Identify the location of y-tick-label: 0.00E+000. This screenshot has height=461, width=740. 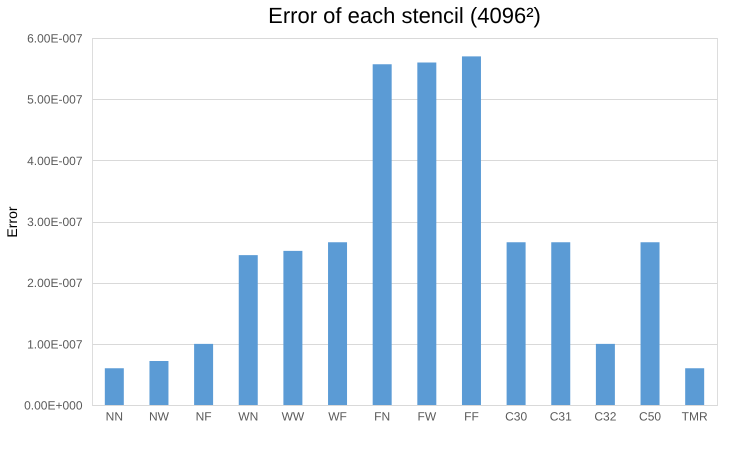
(53, 405).